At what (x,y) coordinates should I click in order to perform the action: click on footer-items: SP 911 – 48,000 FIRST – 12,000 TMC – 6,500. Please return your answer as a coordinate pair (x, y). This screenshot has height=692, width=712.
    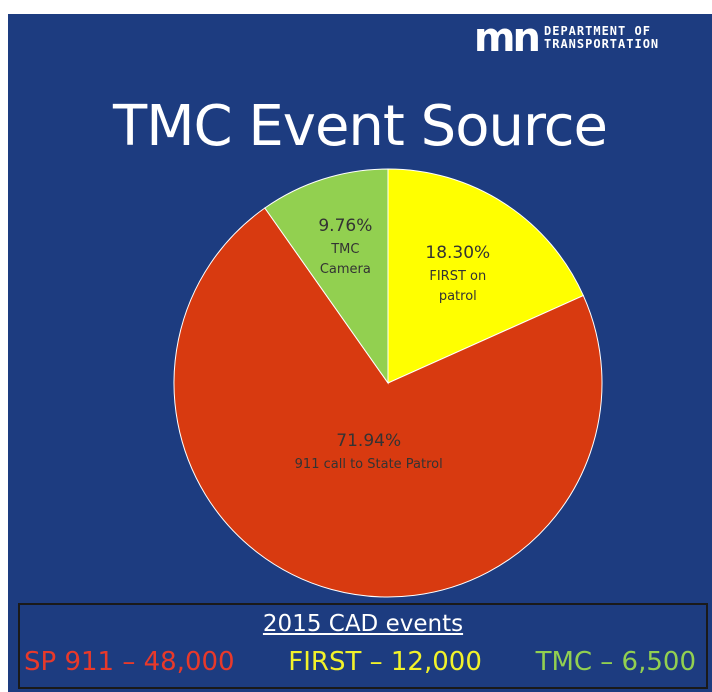
    Looking at the image, I should click on (363, 662).